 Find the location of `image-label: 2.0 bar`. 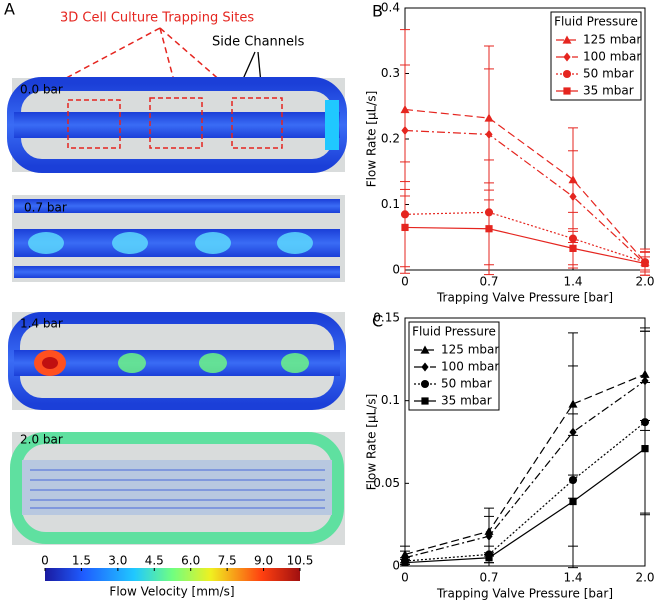

image-label: 2.0 bar is located at coordinates (41, 440).